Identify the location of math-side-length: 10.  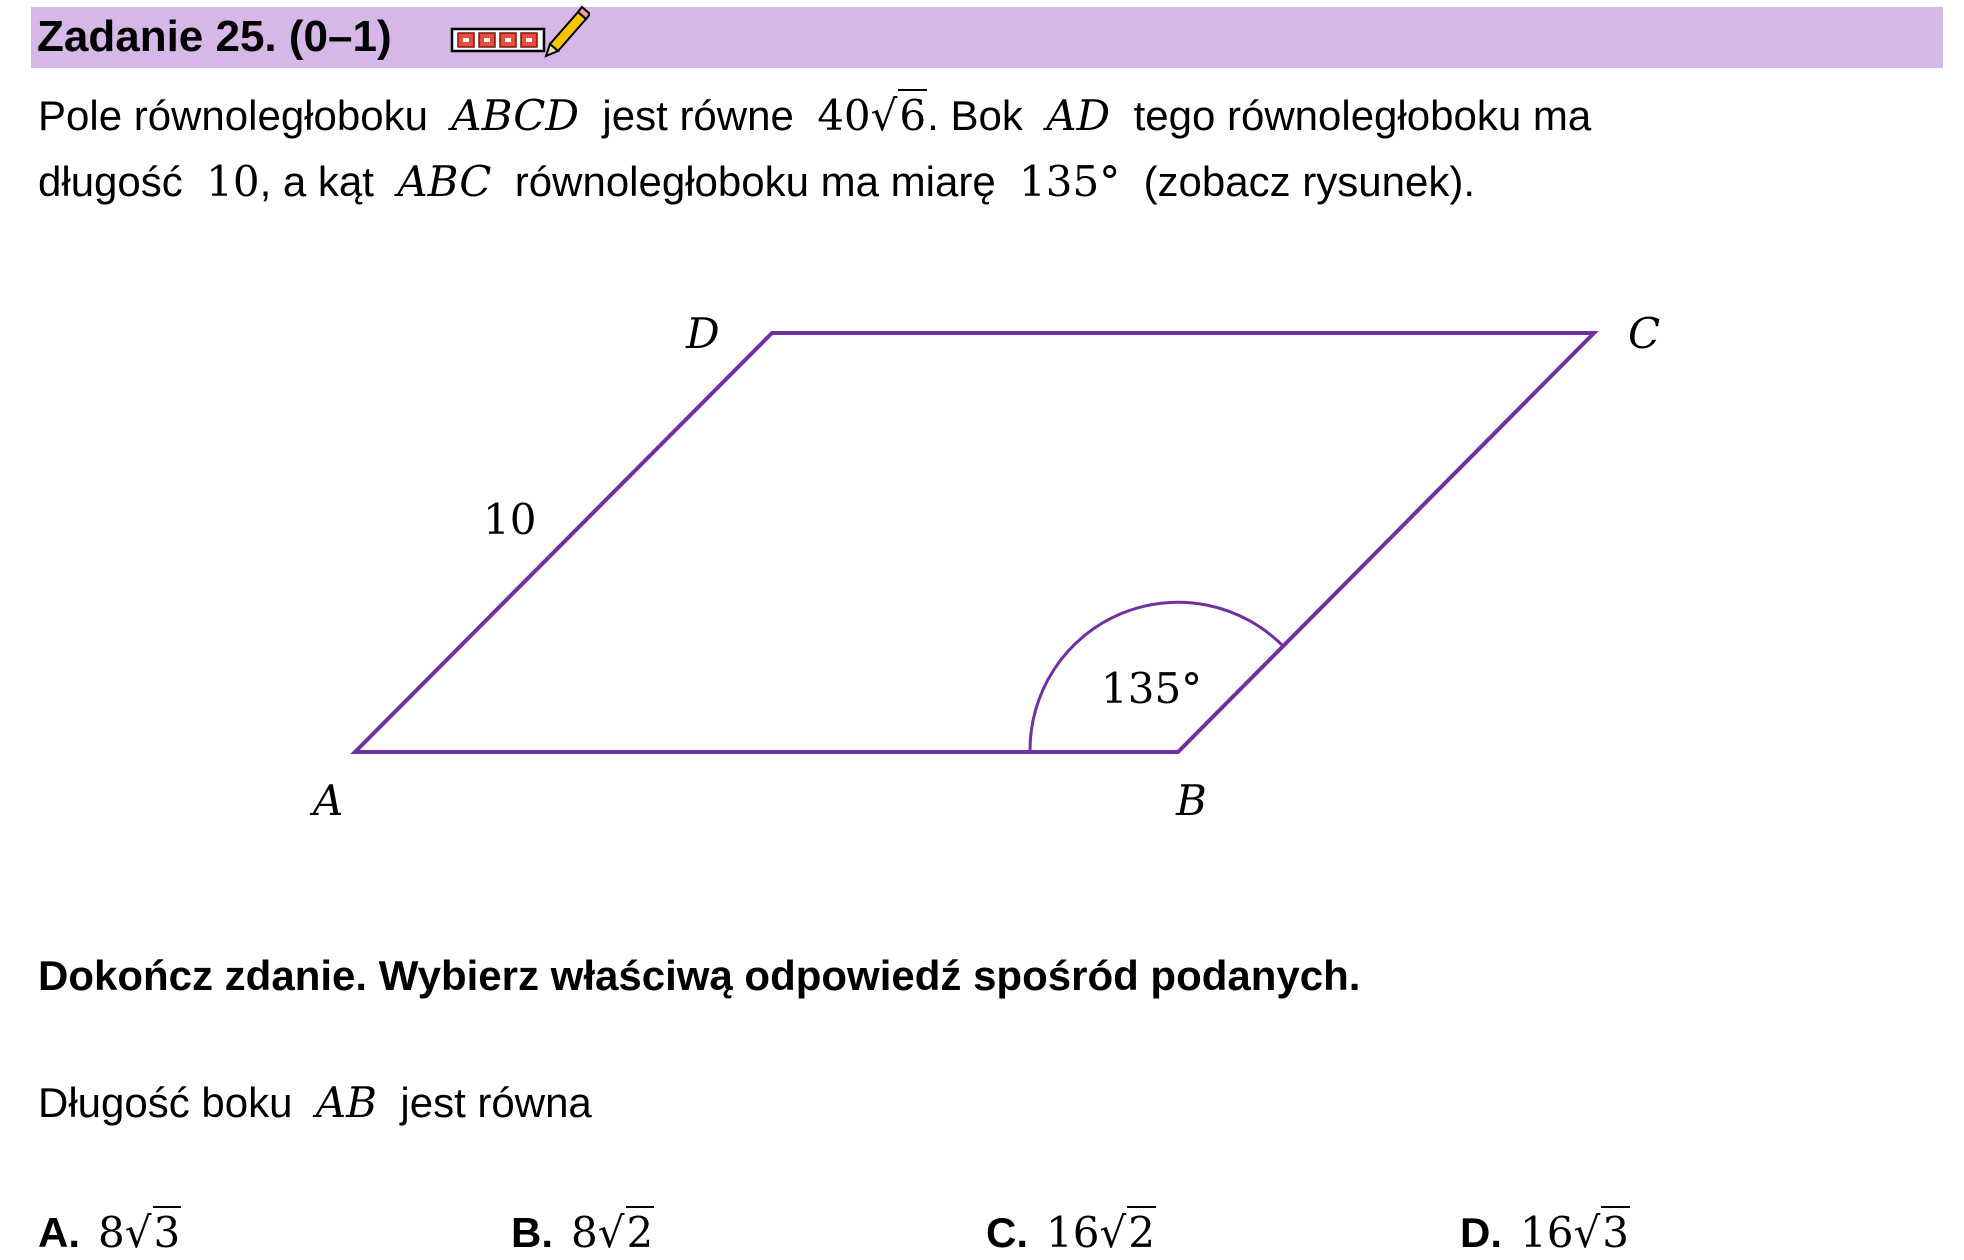
(233, 181).